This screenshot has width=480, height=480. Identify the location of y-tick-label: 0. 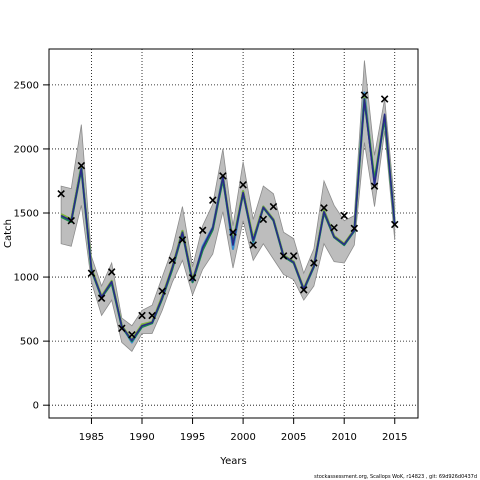
(36, 406).